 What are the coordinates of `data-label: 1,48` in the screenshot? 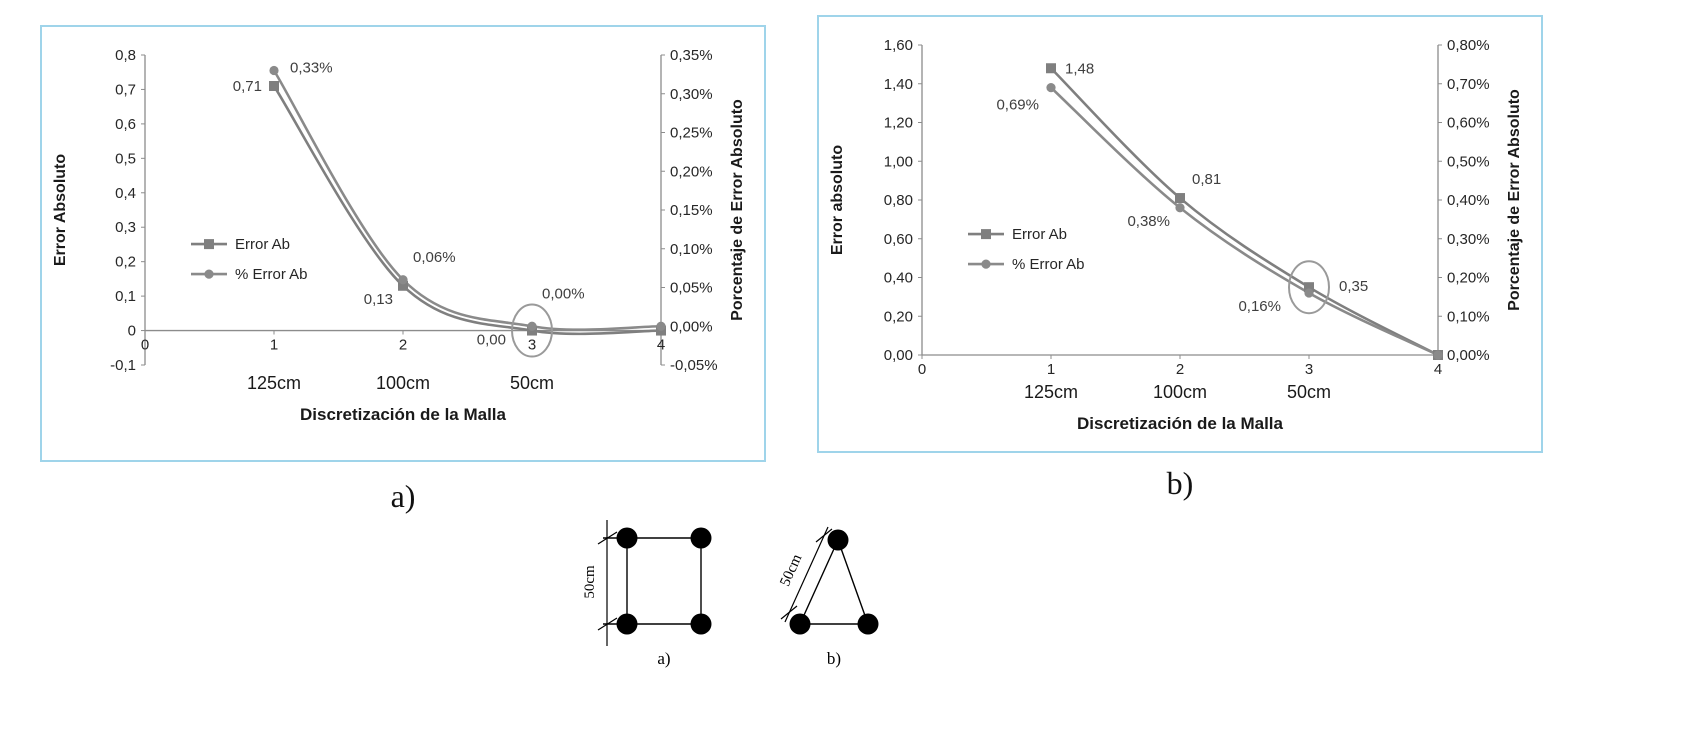 It's located at (1079, 68).